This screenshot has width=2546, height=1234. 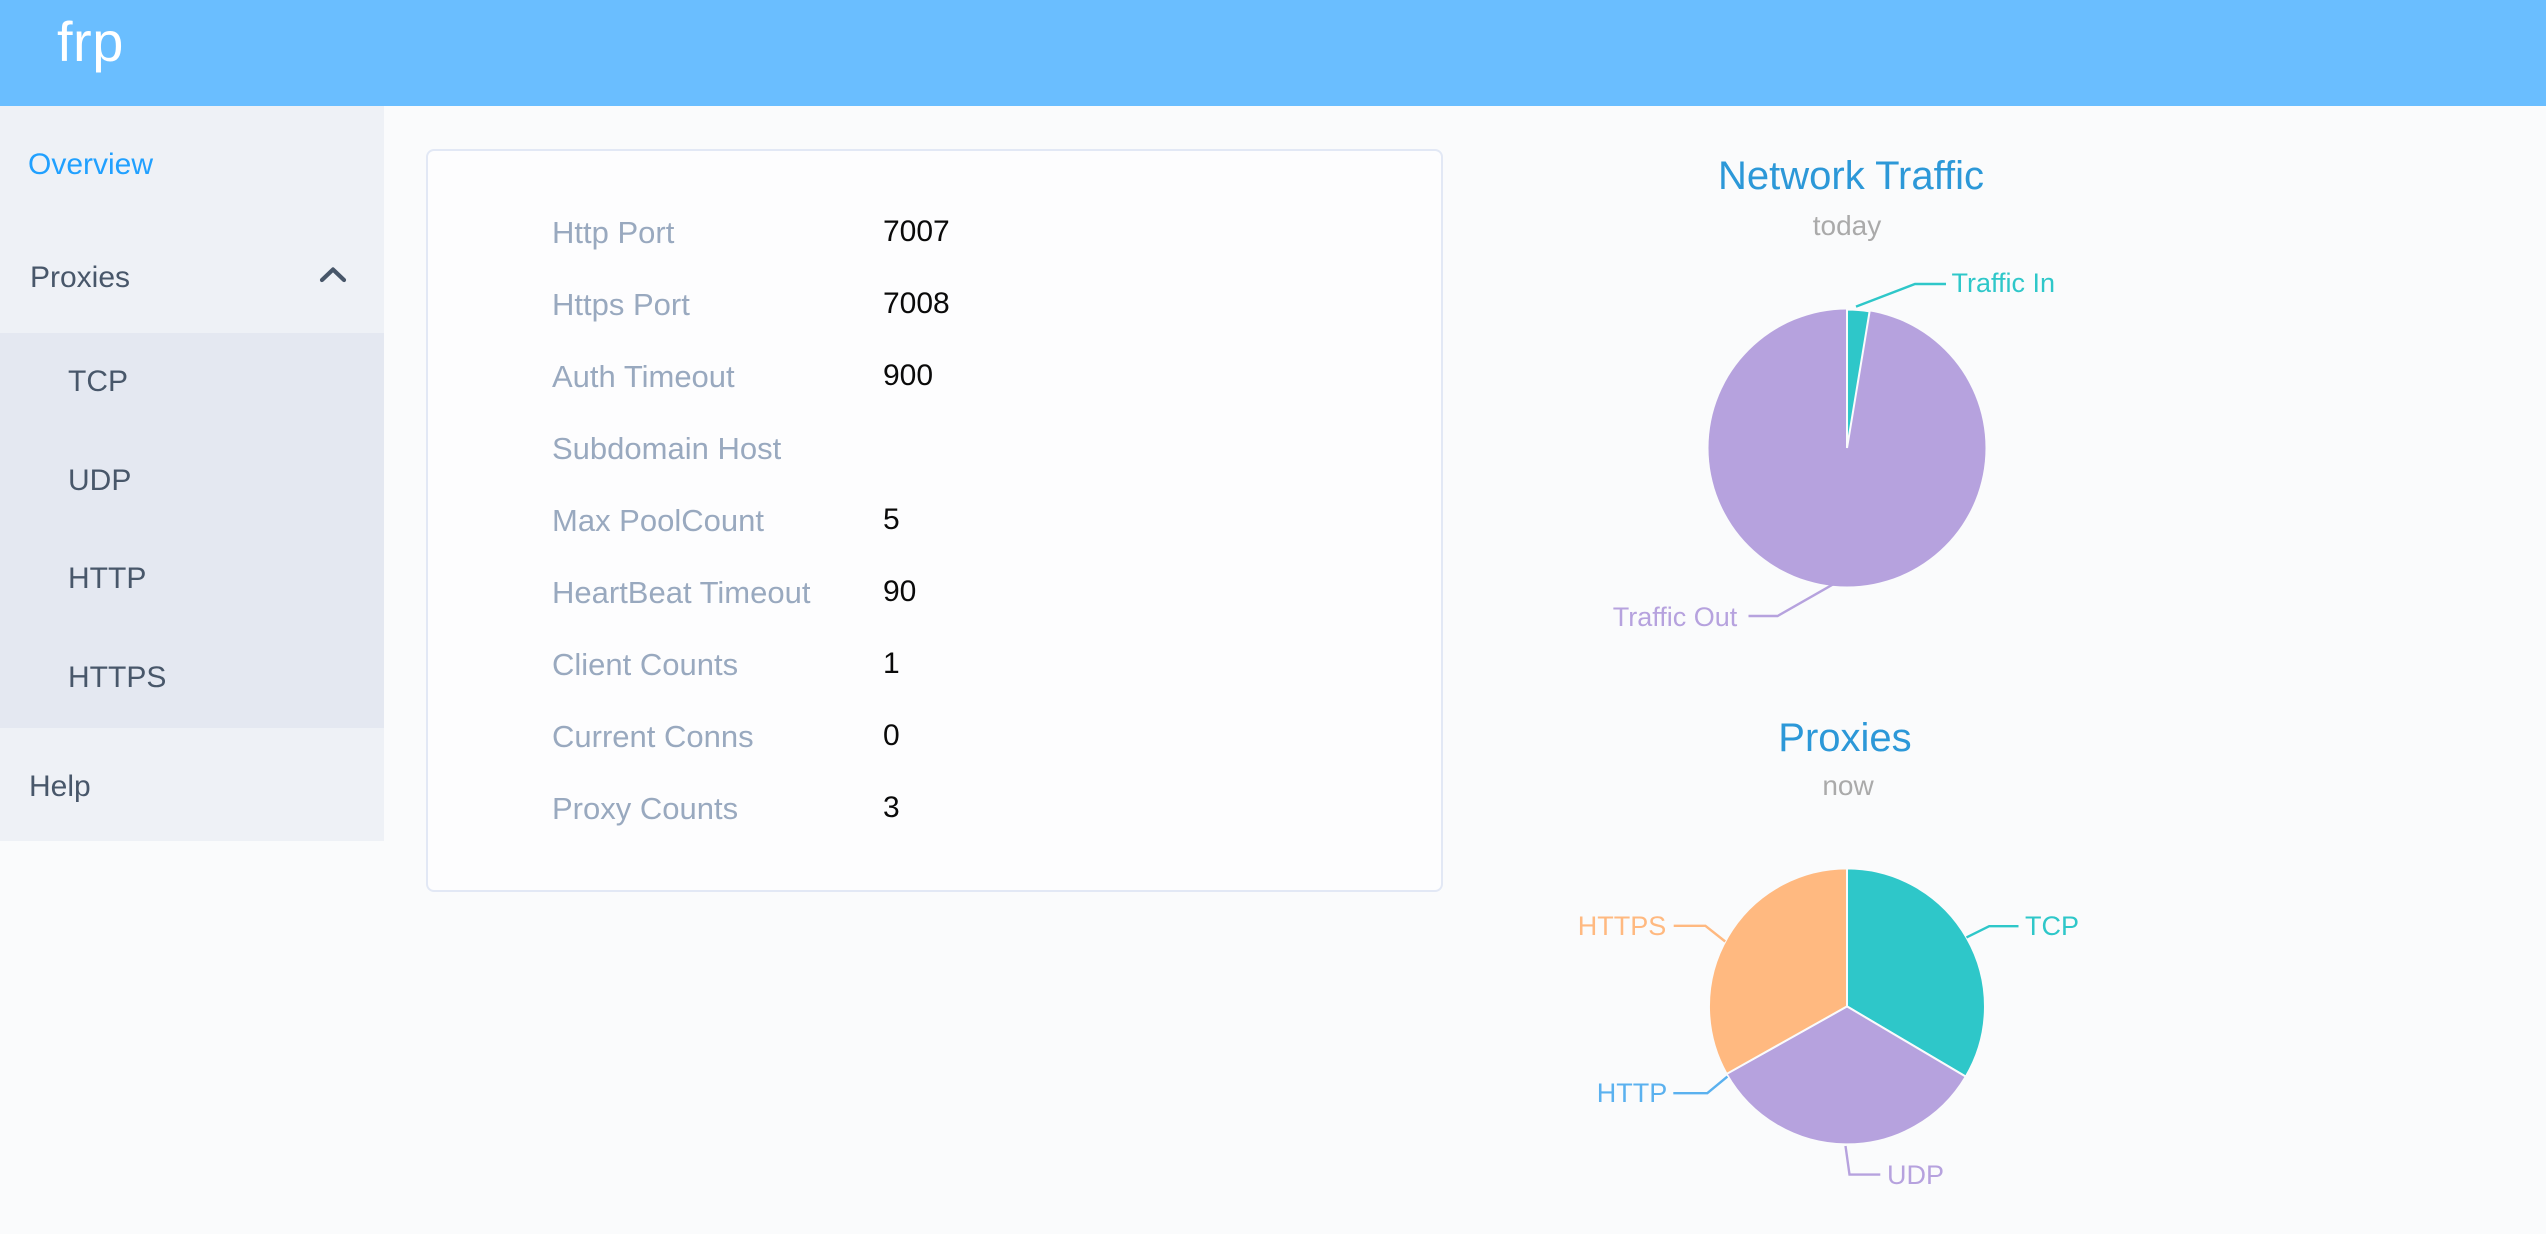 I want to click on svg-text: TCP, so click(x=2052, y=926).